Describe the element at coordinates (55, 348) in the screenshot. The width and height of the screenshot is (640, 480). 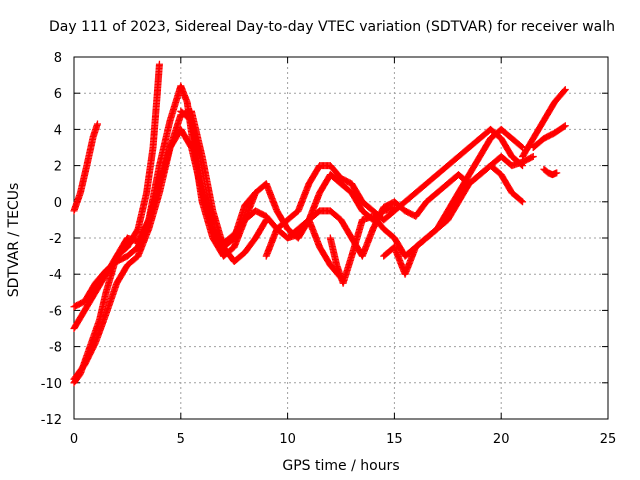
I see `y-tick-label: -8` at that location.